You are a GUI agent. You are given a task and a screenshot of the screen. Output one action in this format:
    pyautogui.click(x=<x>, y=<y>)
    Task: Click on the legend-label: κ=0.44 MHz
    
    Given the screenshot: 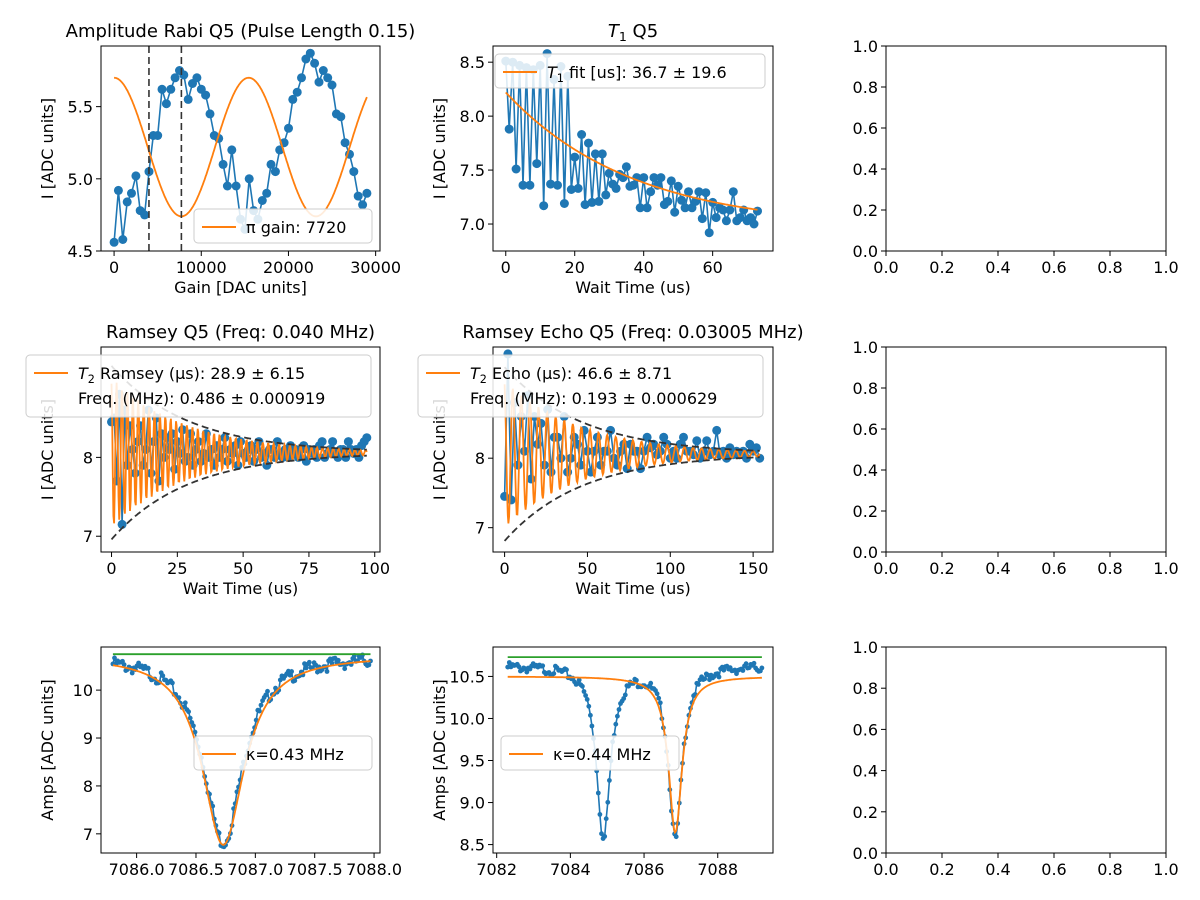 What is the action you would take?
    pyautogui.click(x=602, y=754)
    